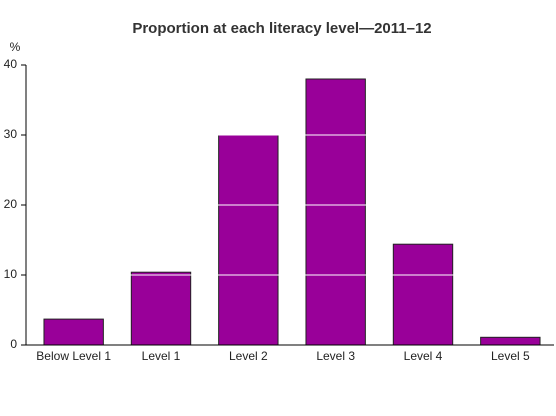 Image resolution: width=556 pixels, height=416 pixels. What do you see at coordinates (11, 274) in the screenshot?
I see `y-tick-label: 10` at bounding box center [11, 274].